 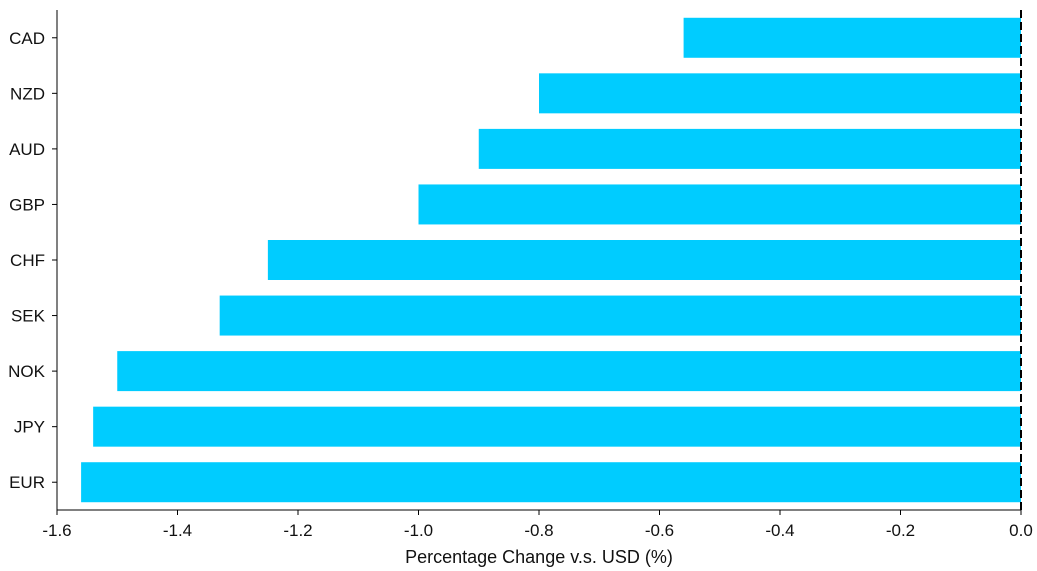 What do you see at coordinates (551, 482) in the screenshot?
I see `bar-eur` at bounding box center [551, 482].